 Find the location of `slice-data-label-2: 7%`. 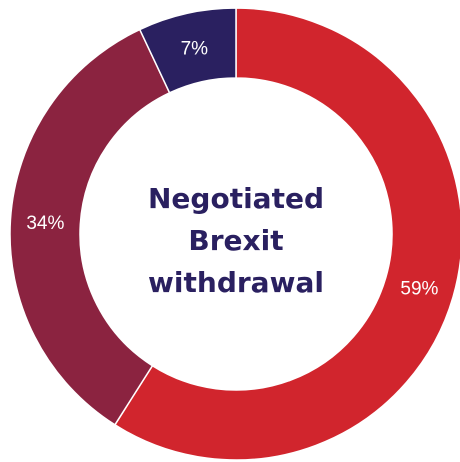

slice-data-label-2: 7% is located at coordinates (195, 49).